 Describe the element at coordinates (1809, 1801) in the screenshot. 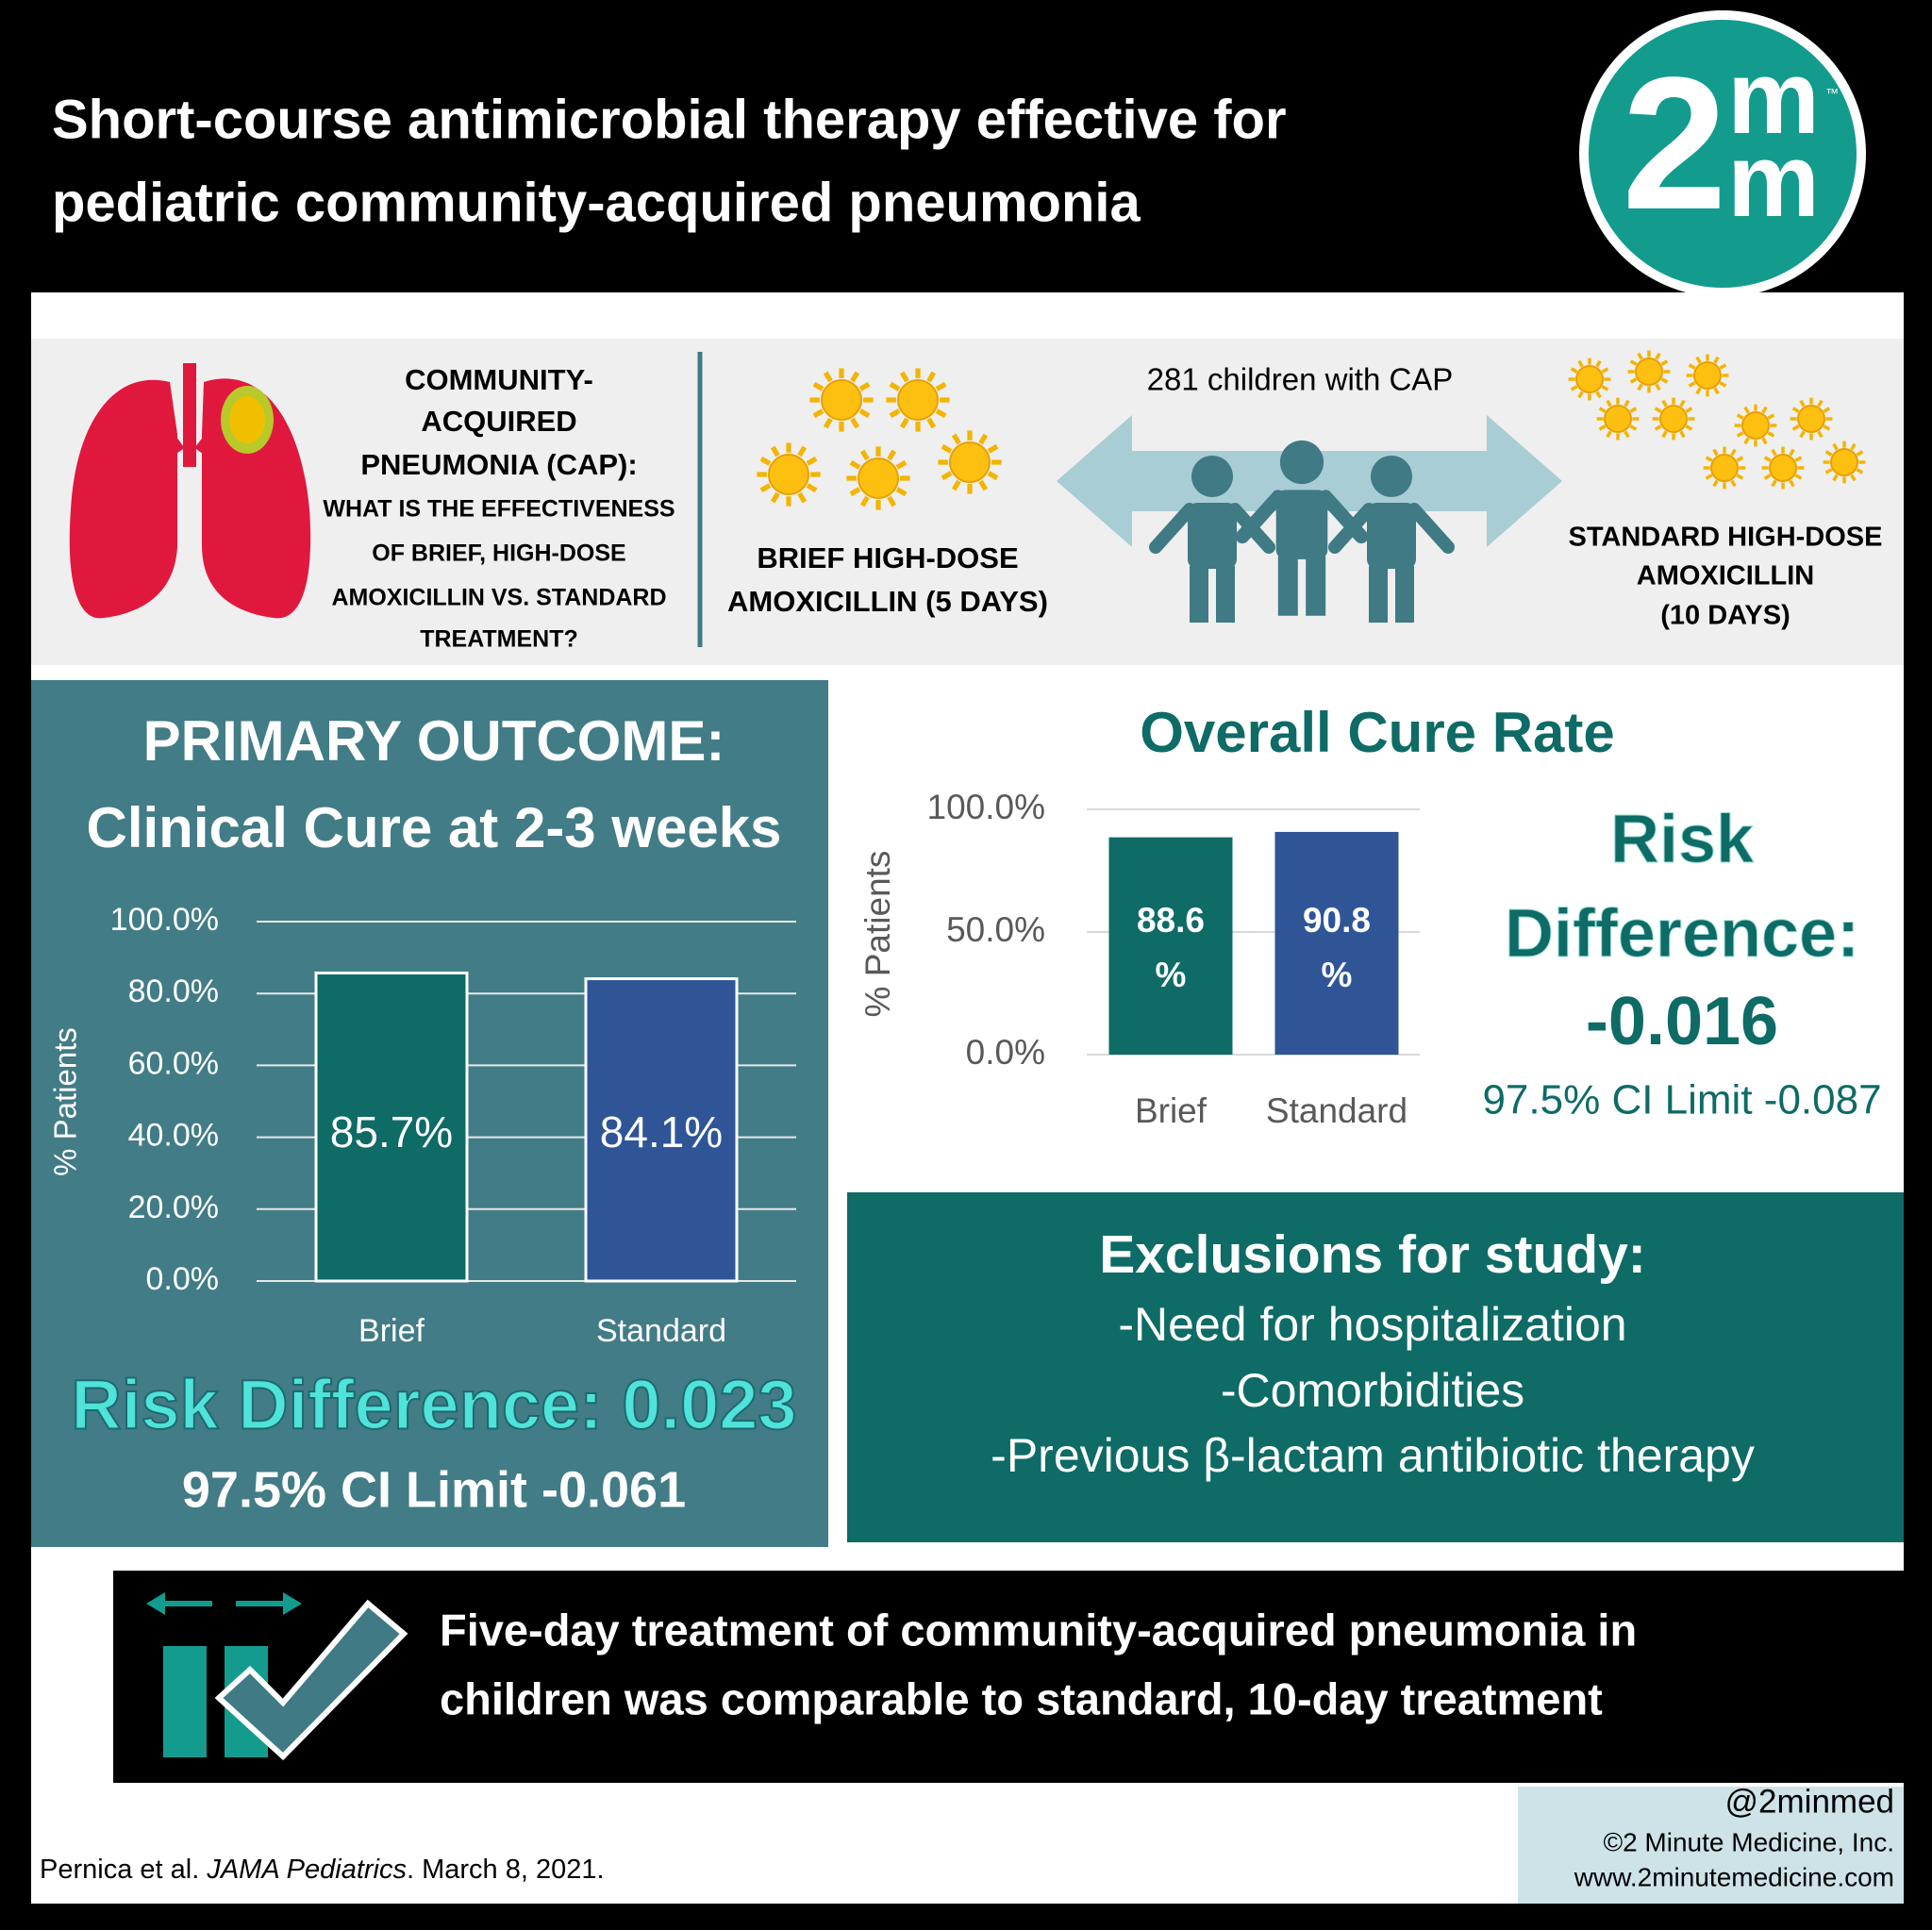

I see `credit: @2minmed` at that location.